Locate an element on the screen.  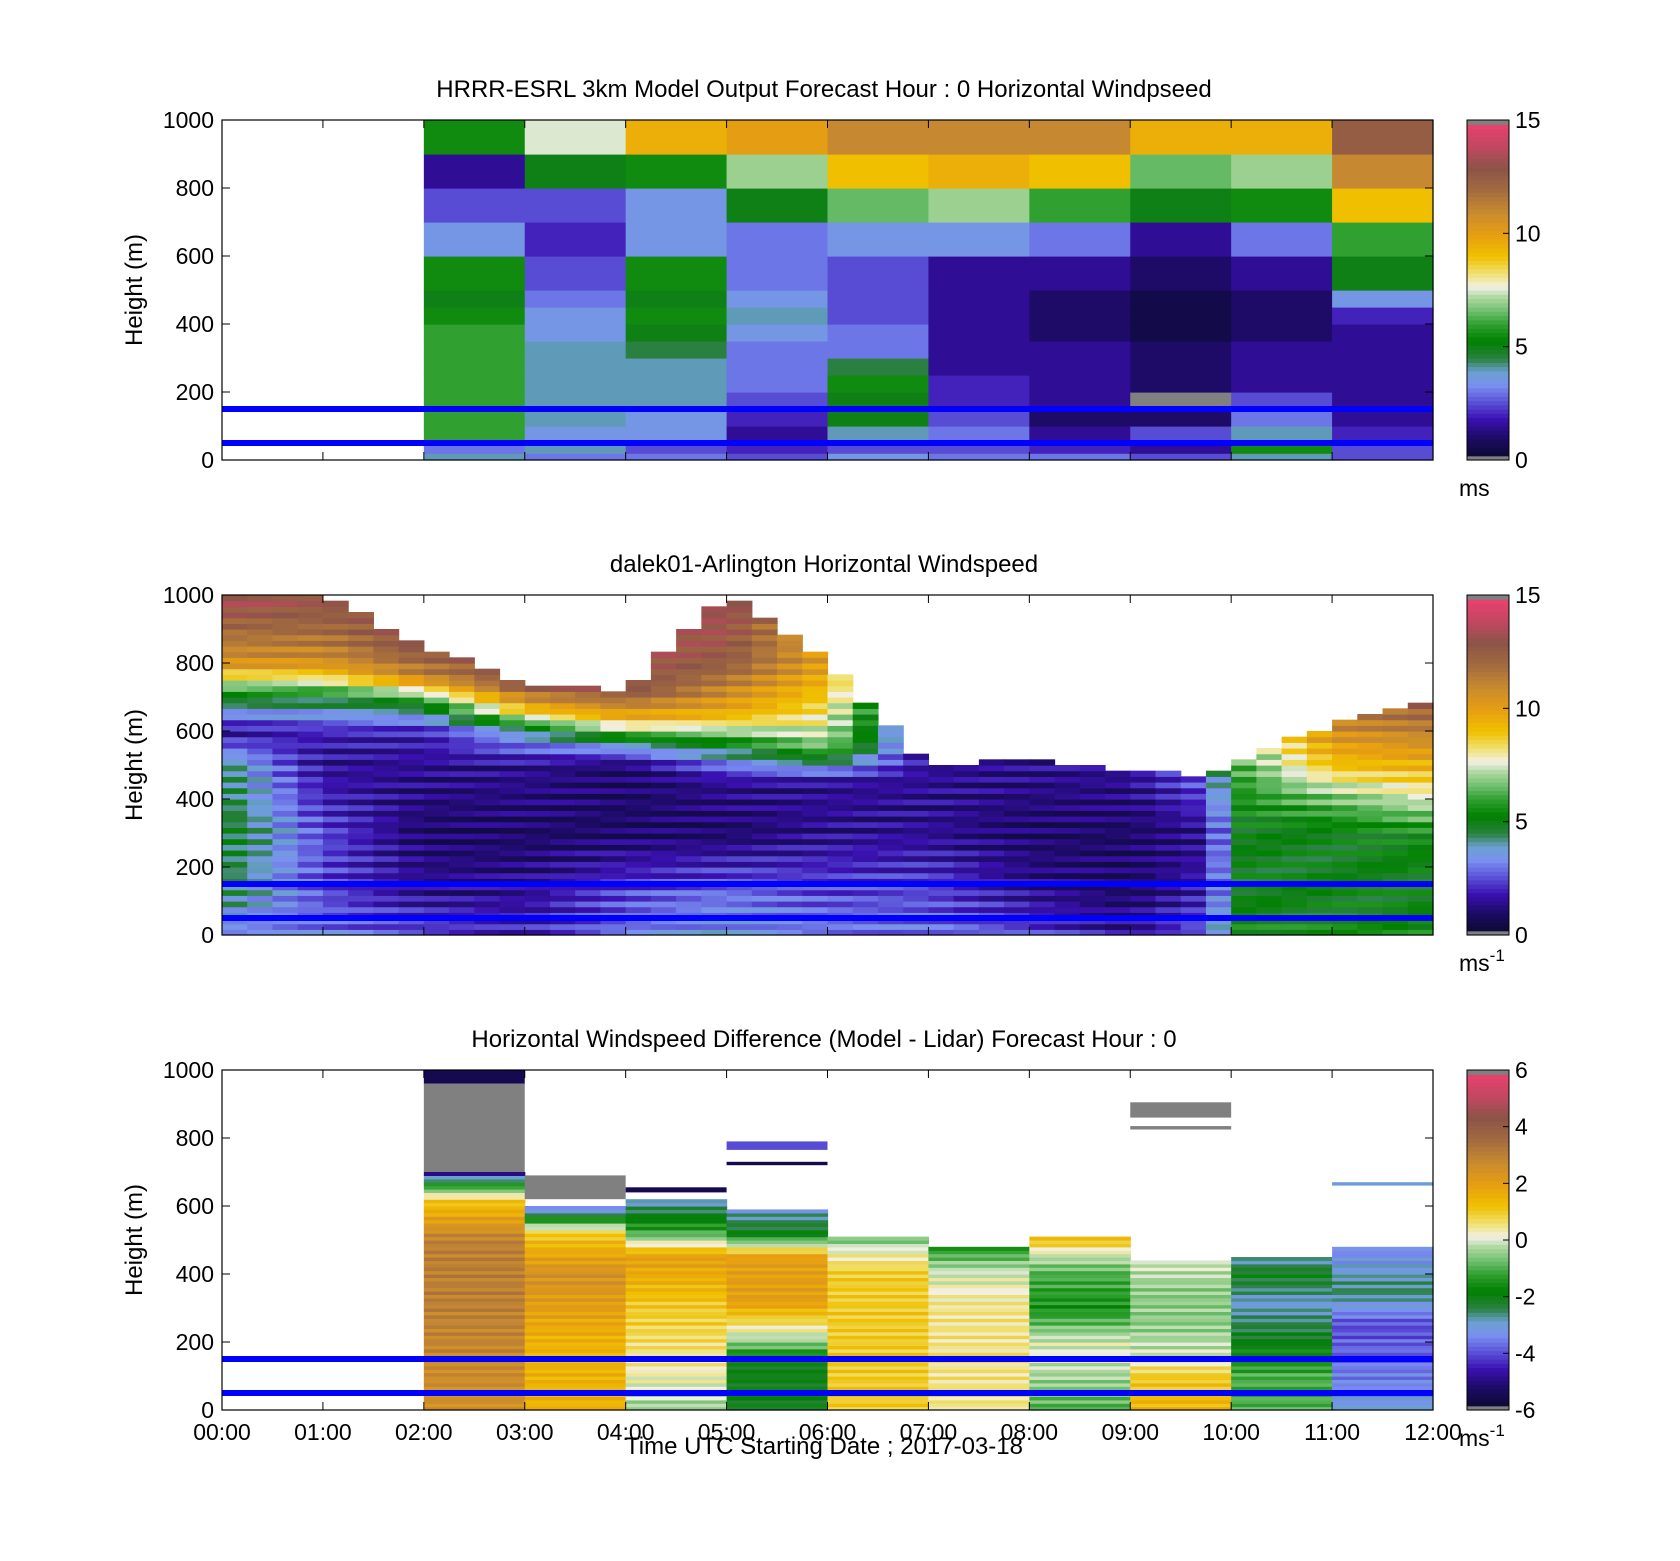
colorbar-tick-label: 10 is located at coordinates (1528, 233).